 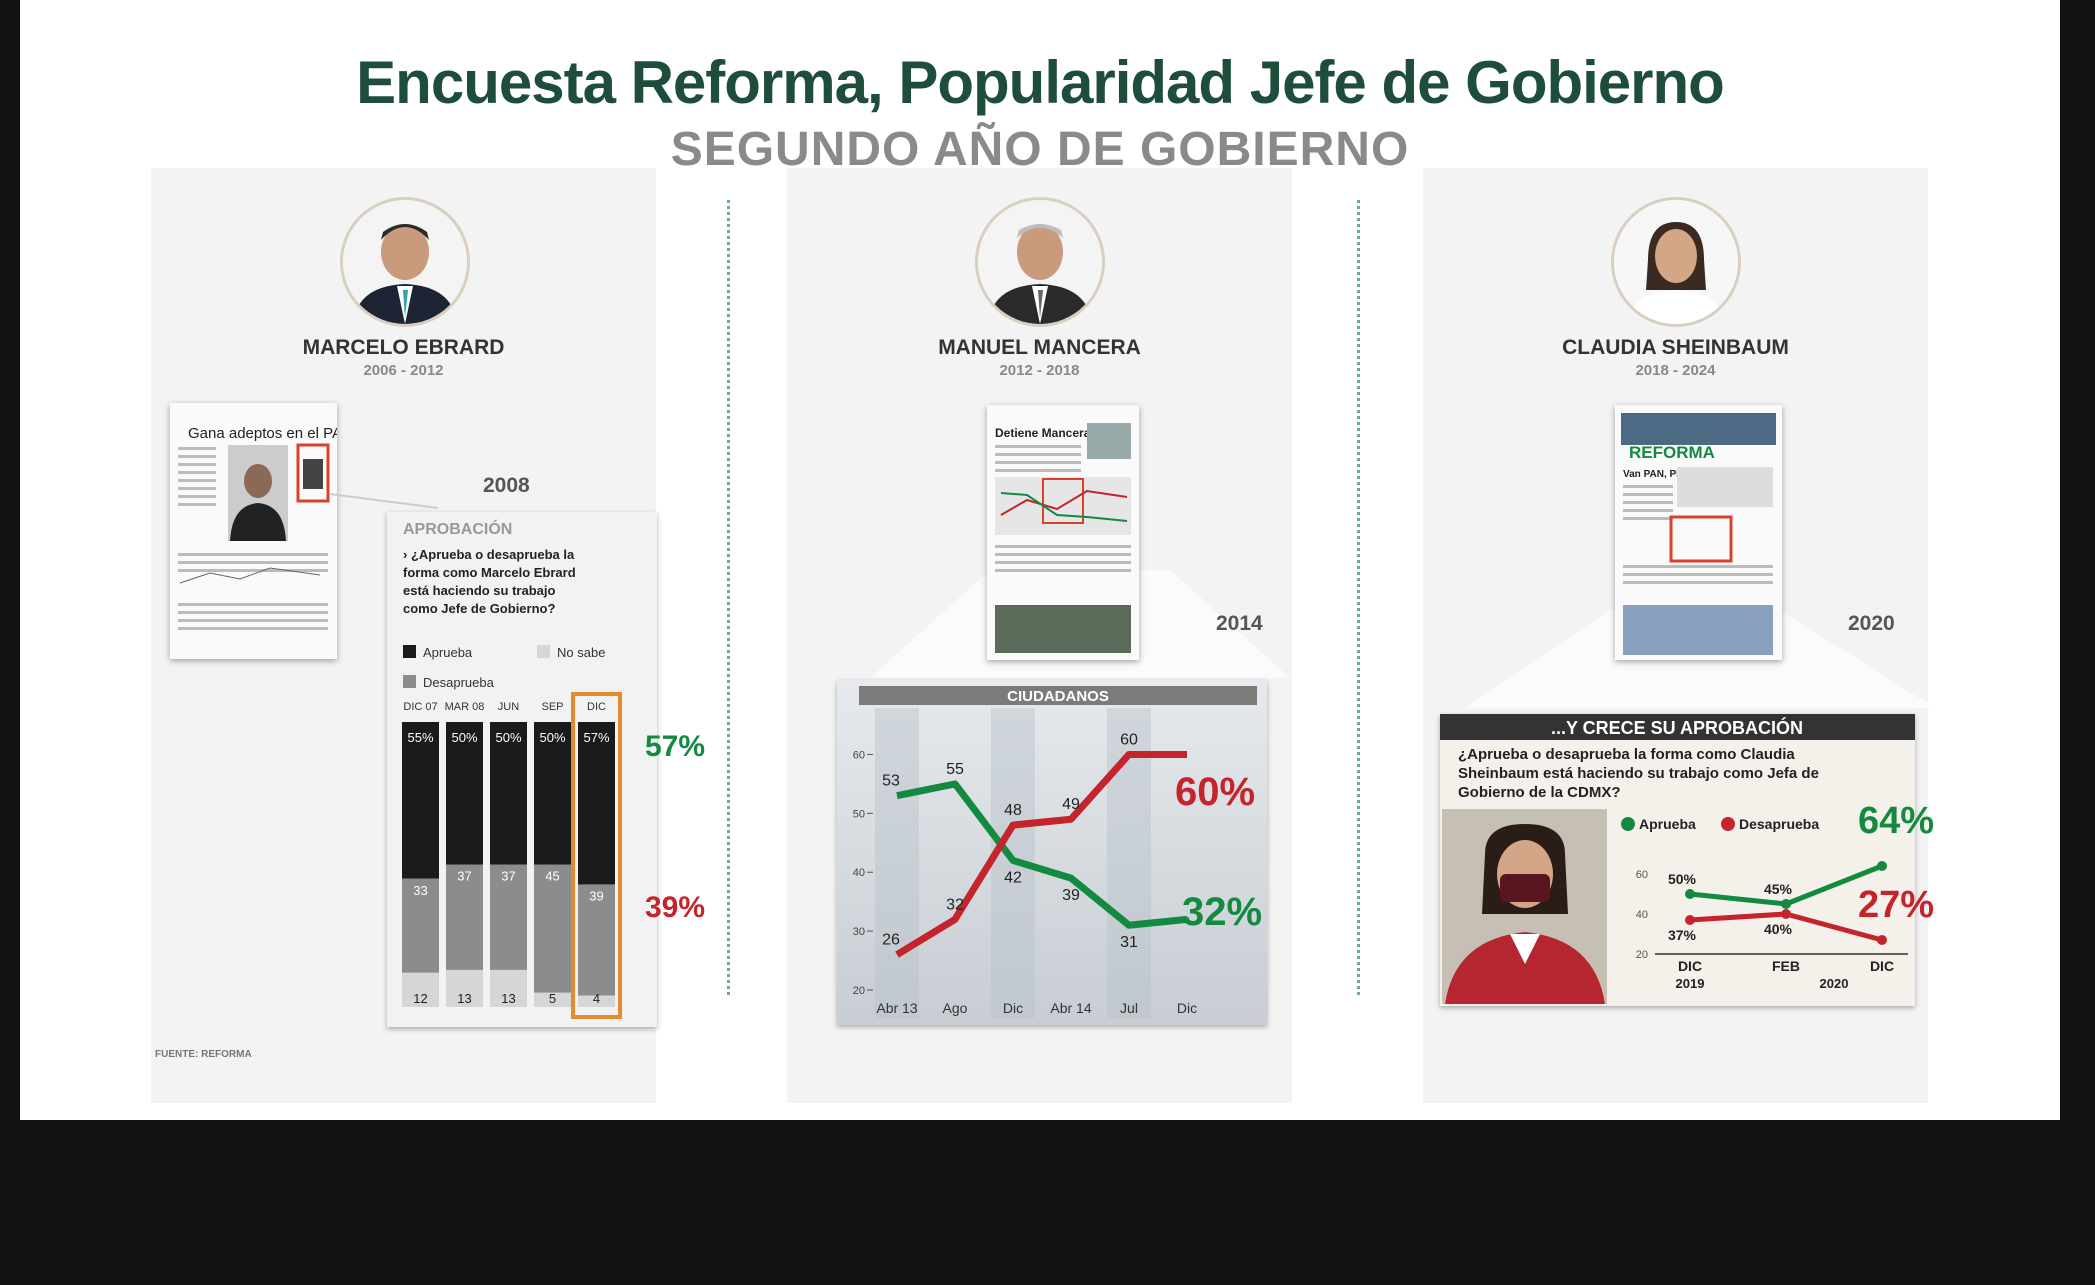 I want to click on slide-subtitle: SEGUNDO AÑO DE GOBIERNO, so click(x=1040, y=149).